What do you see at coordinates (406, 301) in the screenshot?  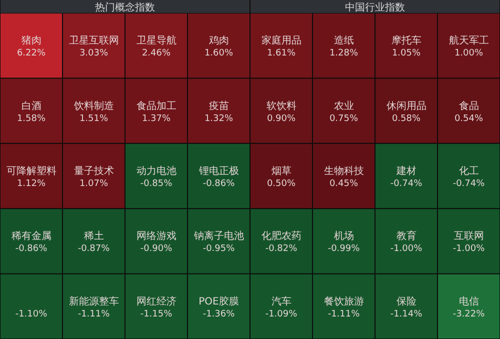 I see `category-label: 保险` at bounding box center [406, 301].